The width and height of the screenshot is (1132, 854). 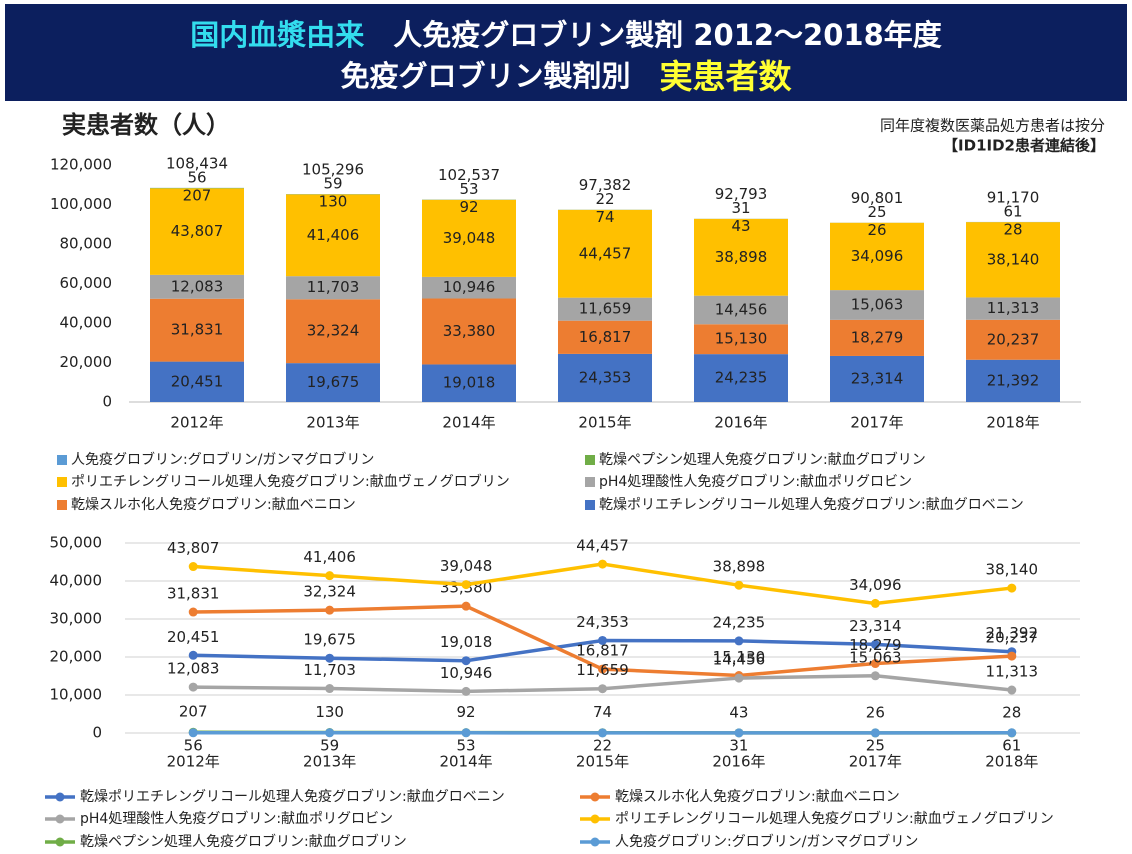 I want to click on data-label: 43, so click(x=740, y=226).